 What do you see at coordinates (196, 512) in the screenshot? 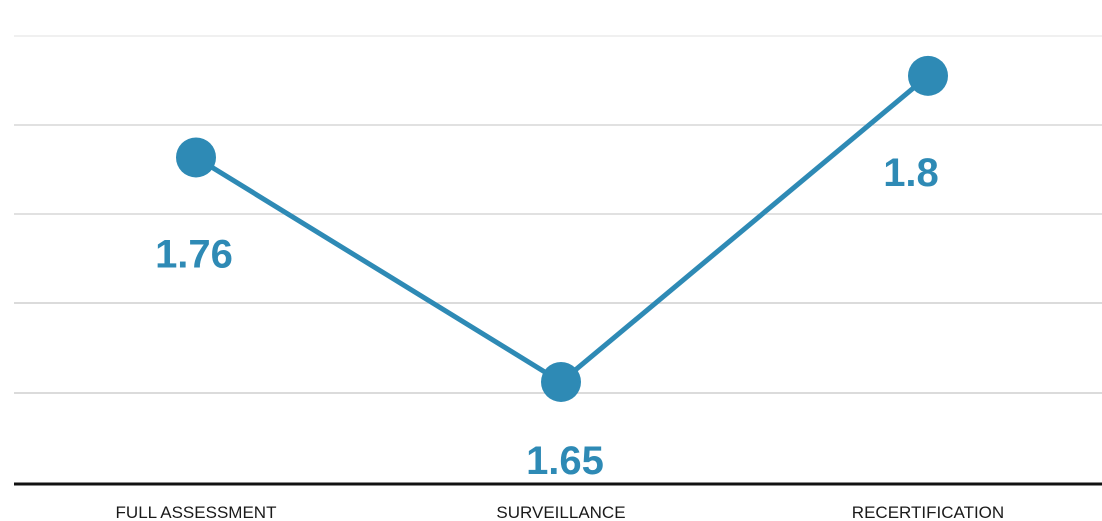
I see `x-tick-label-full-assessment: FULL ASSESSMENT` at bounding box center [196, 512].